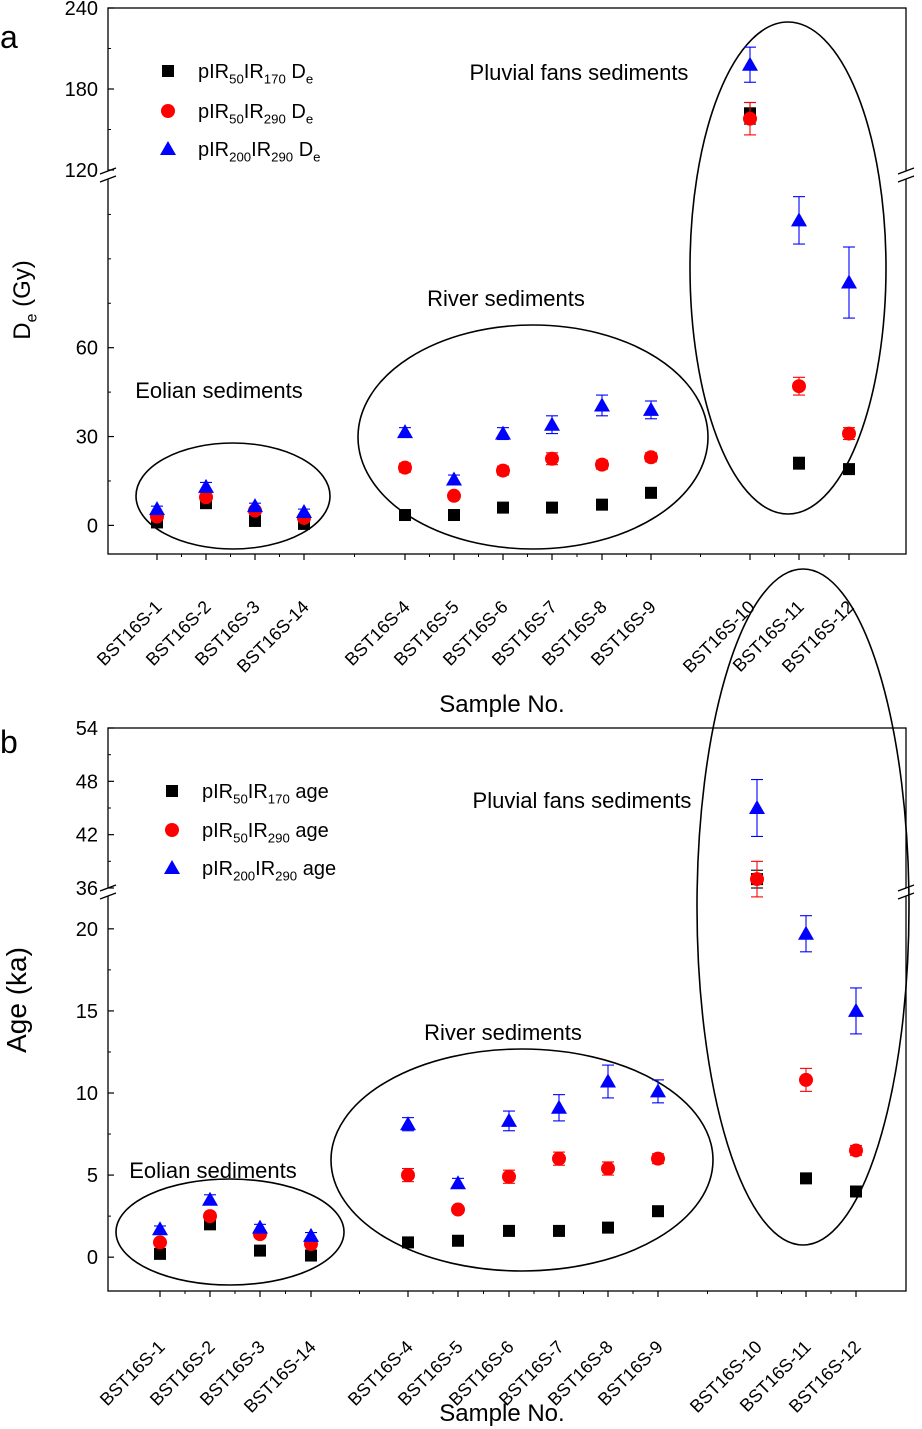  What do you see at coordinates (275, 79) in the screenshot?
I see `text-span: 170` at bounding box center [275, 79].